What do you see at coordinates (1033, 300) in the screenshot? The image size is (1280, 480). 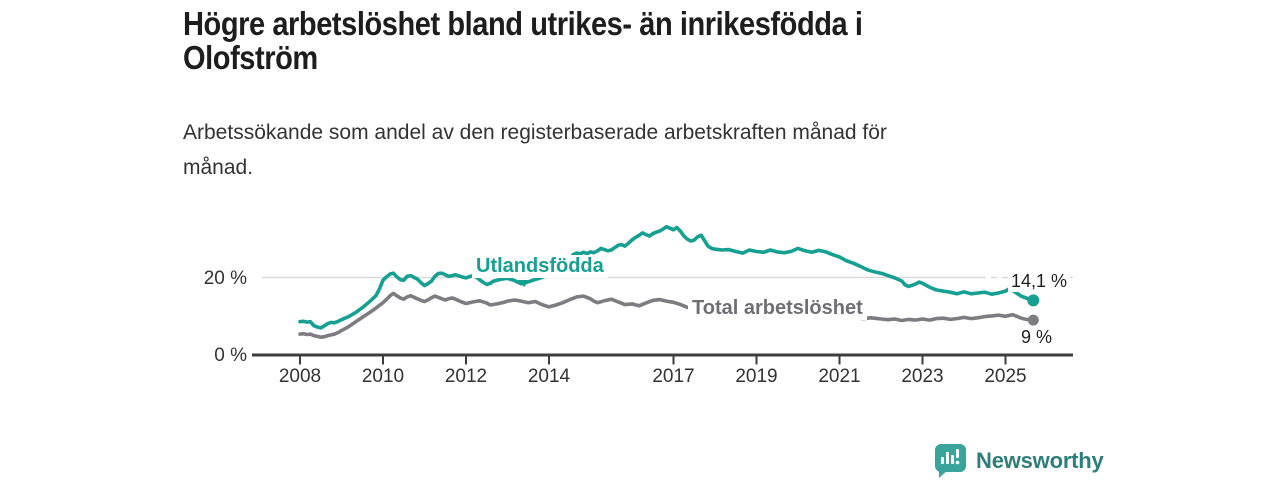 I see `series-endpoint-dot-utlandsfodda` at bounding box center [1033, 300].